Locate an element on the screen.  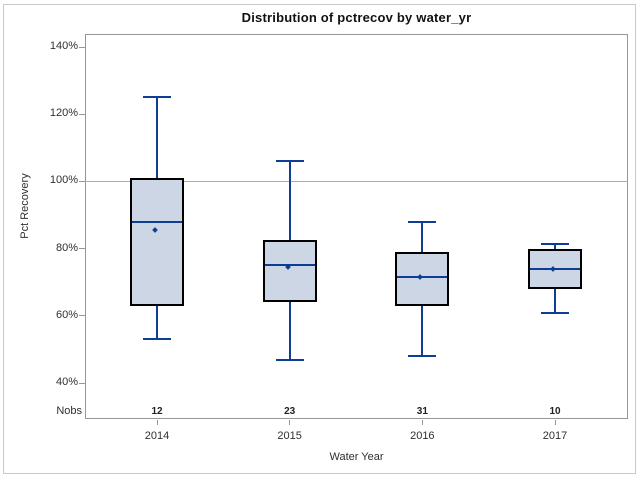
y-tick-label: 140% is located at coordinates (63, 46).